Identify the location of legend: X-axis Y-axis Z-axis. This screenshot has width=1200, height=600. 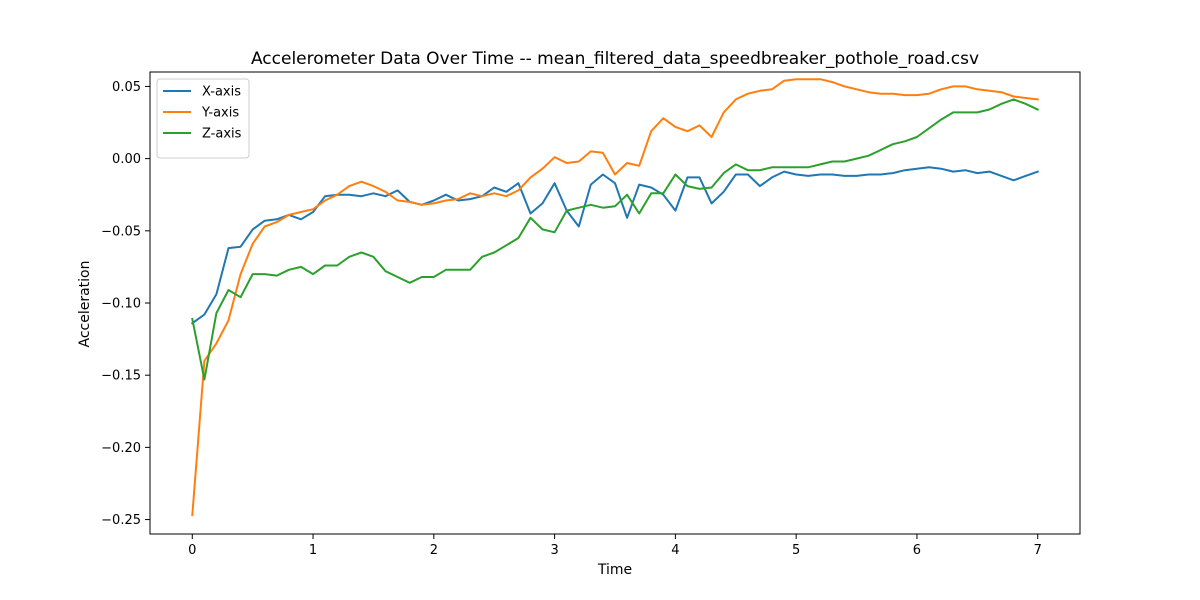
(203, 118).